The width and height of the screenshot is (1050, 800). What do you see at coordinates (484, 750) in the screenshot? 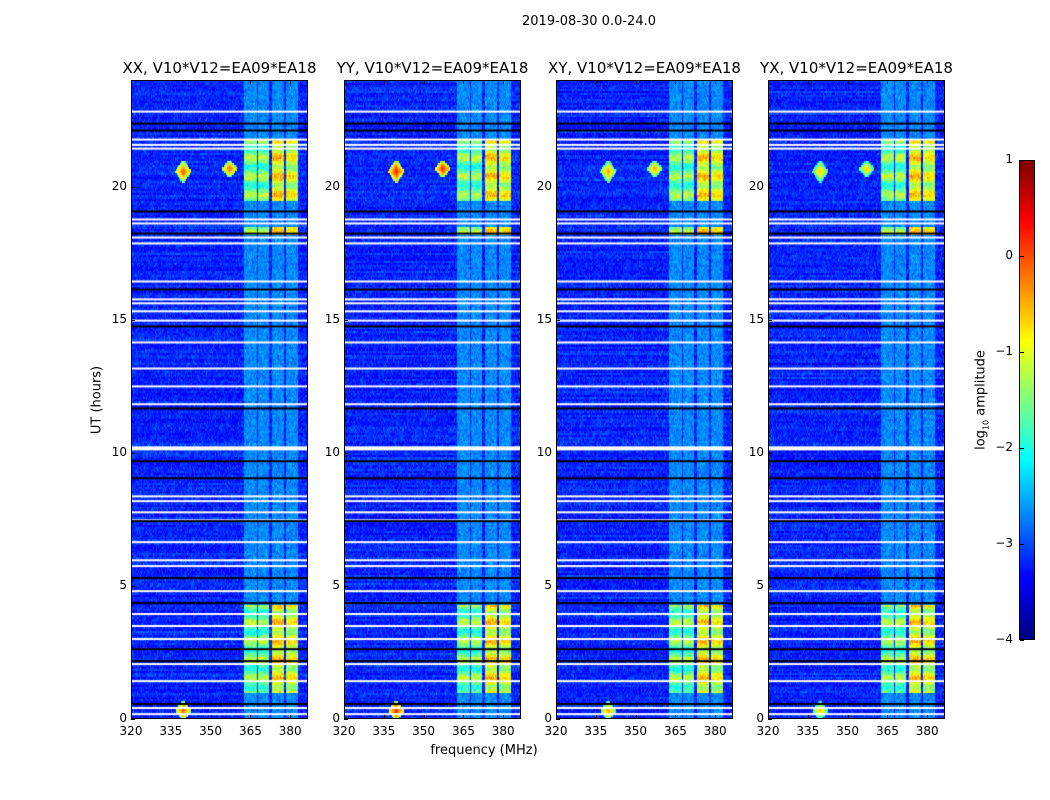
I see `x-axis-label: frequency (MHz)` at bounding box center [484, 750].